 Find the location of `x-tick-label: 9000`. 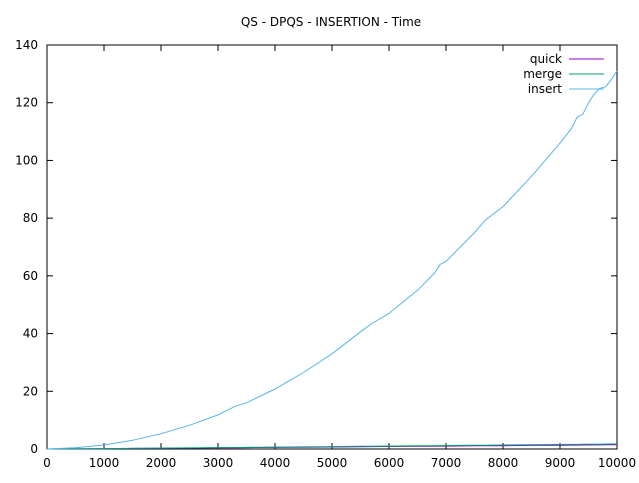

x-tick-label: 9000 is located at coordinates (560, 463).